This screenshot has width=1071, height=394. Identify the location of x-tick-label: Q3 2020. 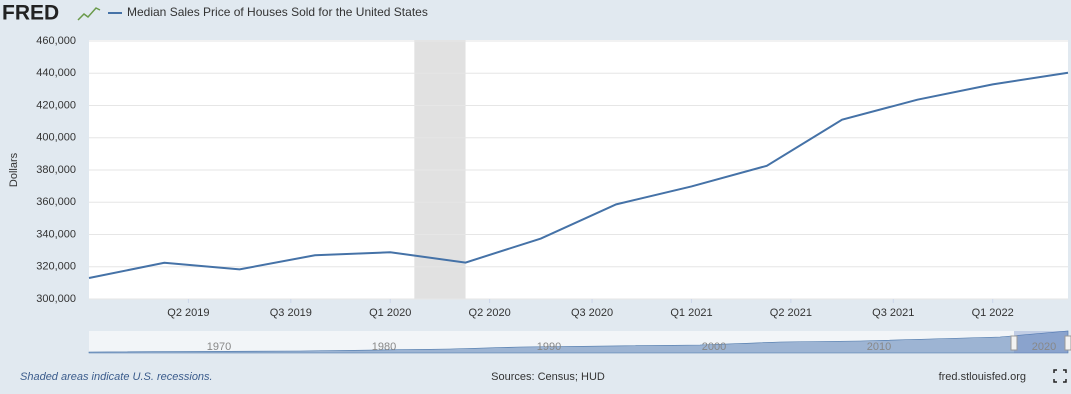
(592, 313).